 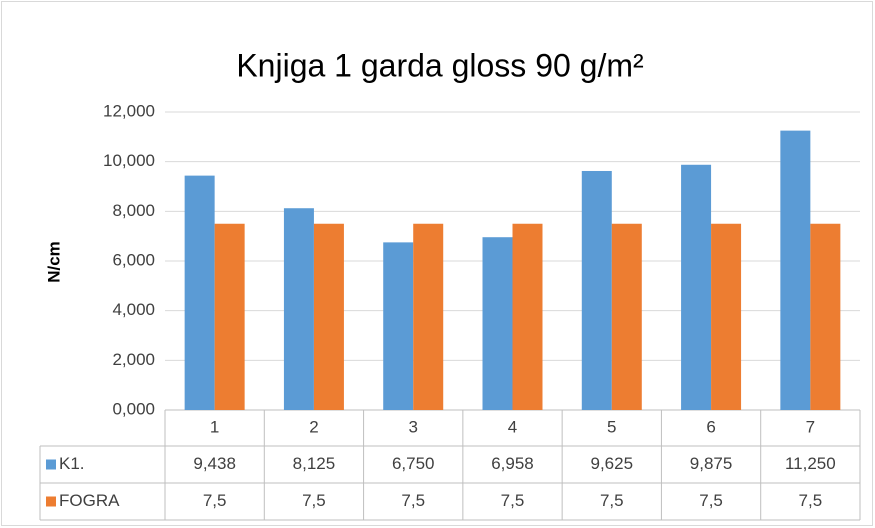 I want to click on table-value: 8,125, so click(x=314, y=463).